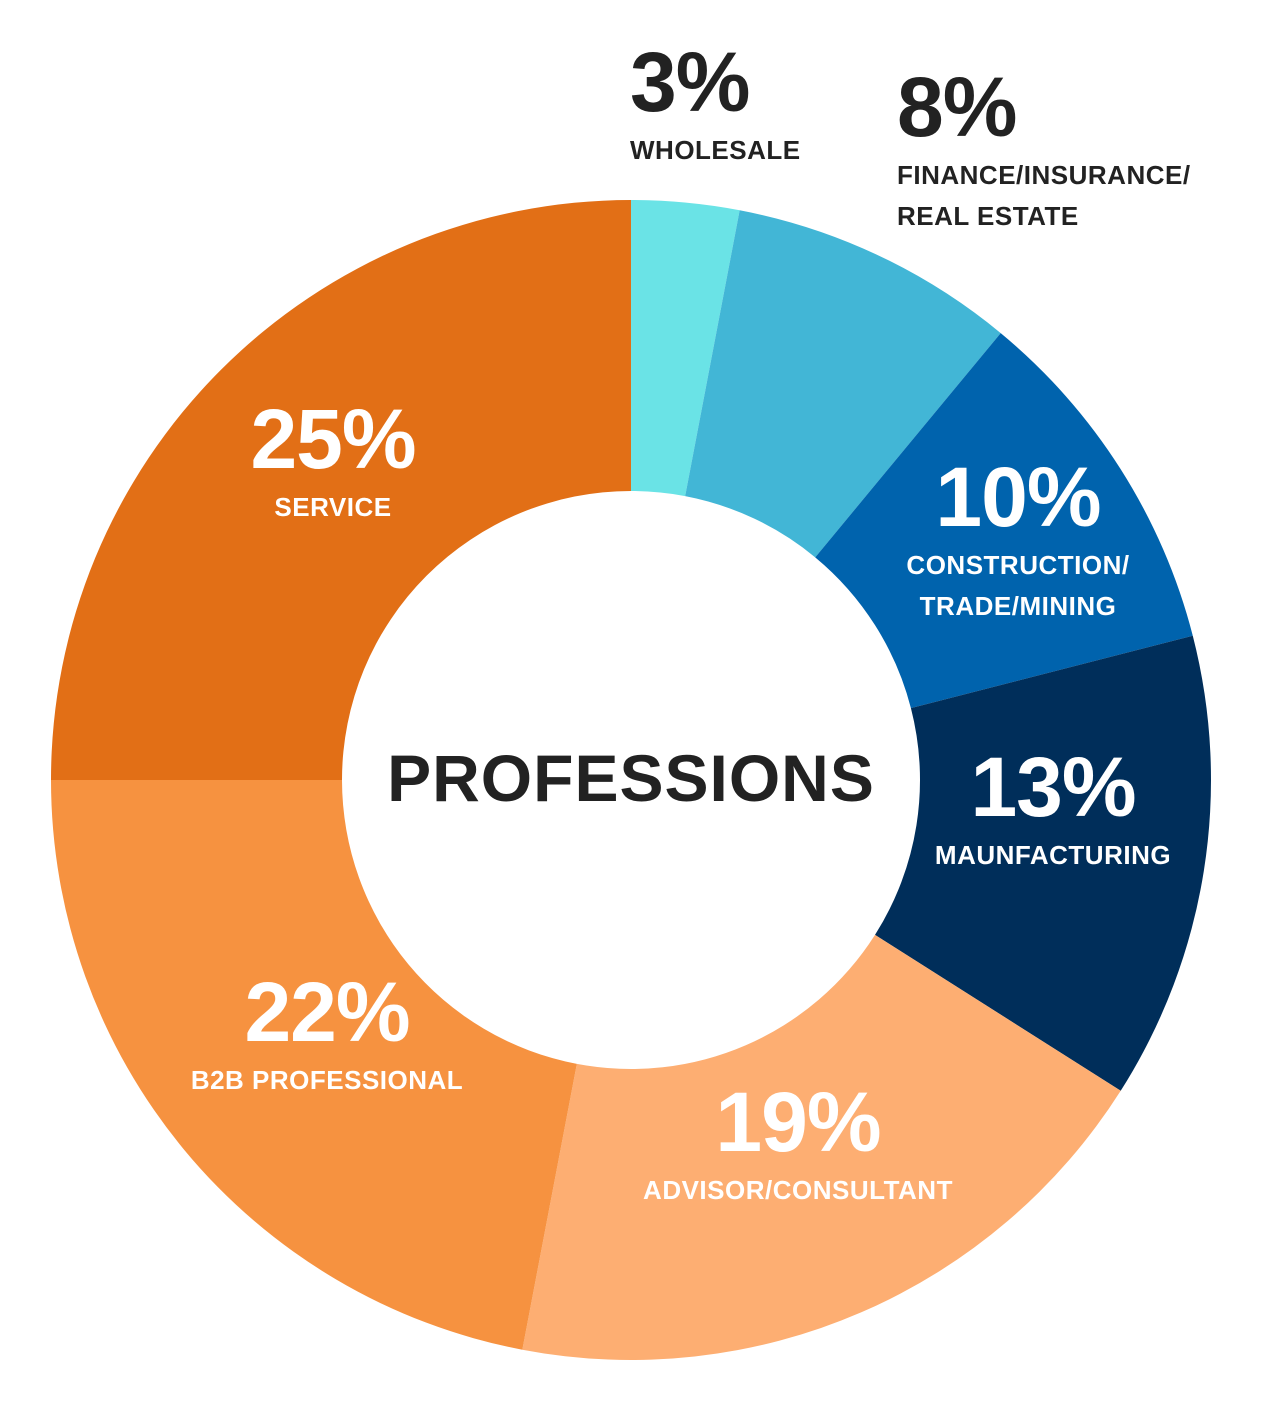  I want to click on slice-label: 8% FINANCE/INSURANCE/ REAL ESTATE, so click(1044, 151).